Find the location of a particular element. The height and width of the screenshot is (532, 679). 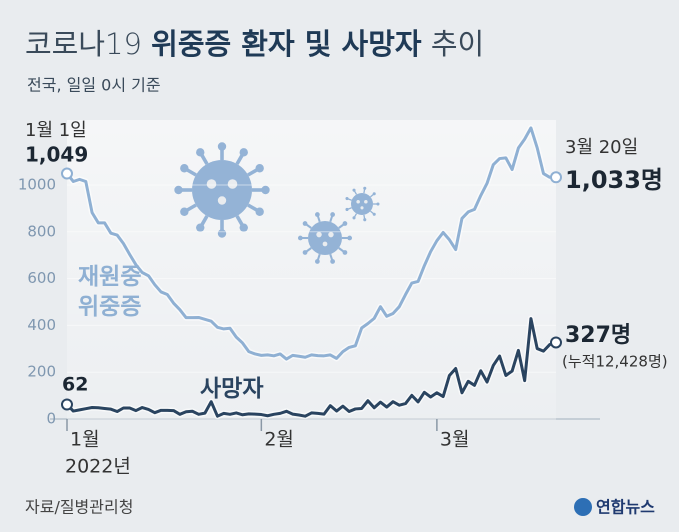

y-tick-label: 200 is located at coordinates (41, 372).